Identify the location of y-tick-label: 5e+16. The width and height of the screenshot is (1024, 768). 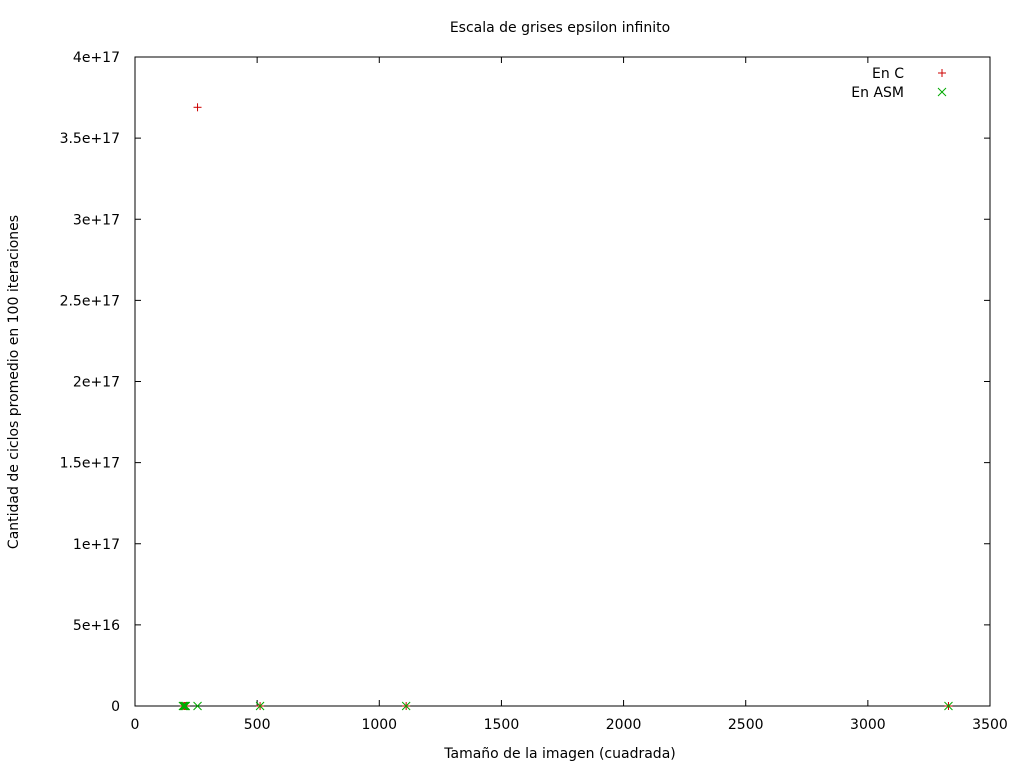
(96, 626).